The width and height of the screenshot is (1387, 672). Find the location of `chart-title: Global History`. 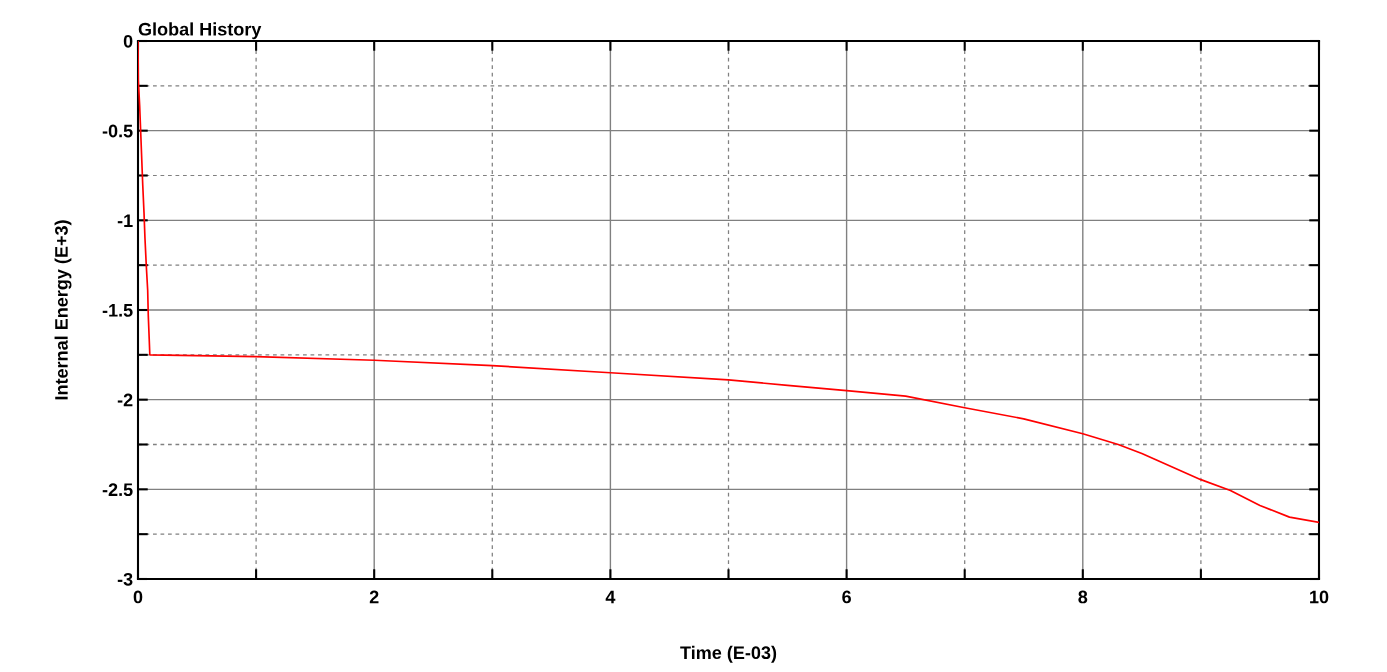

chart-title: Global History is located at coordinates (200, 31).